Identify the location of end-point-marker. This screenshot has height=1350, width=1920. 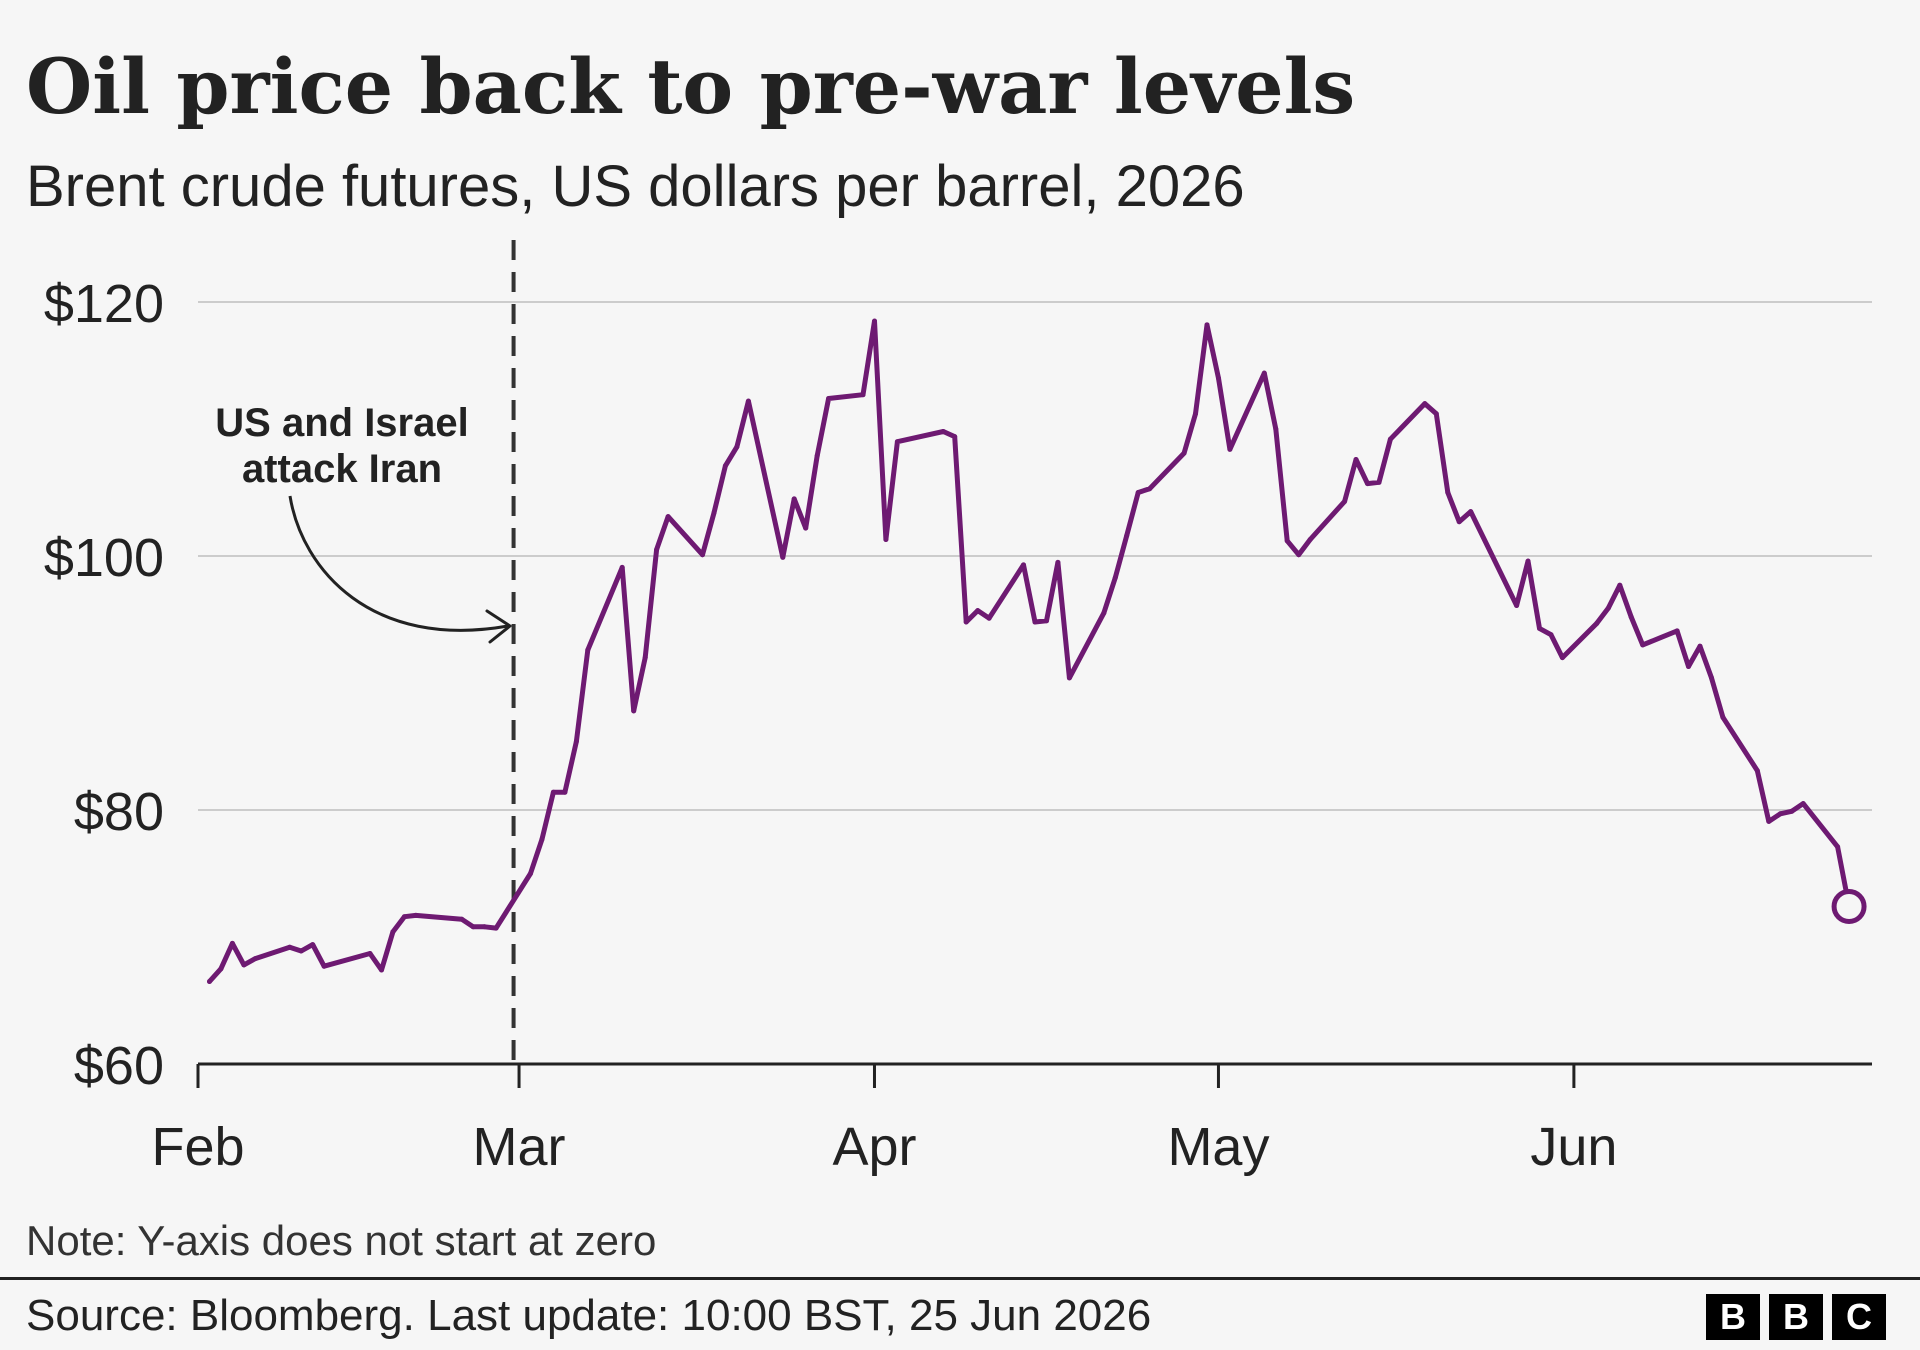
(1849, 907).